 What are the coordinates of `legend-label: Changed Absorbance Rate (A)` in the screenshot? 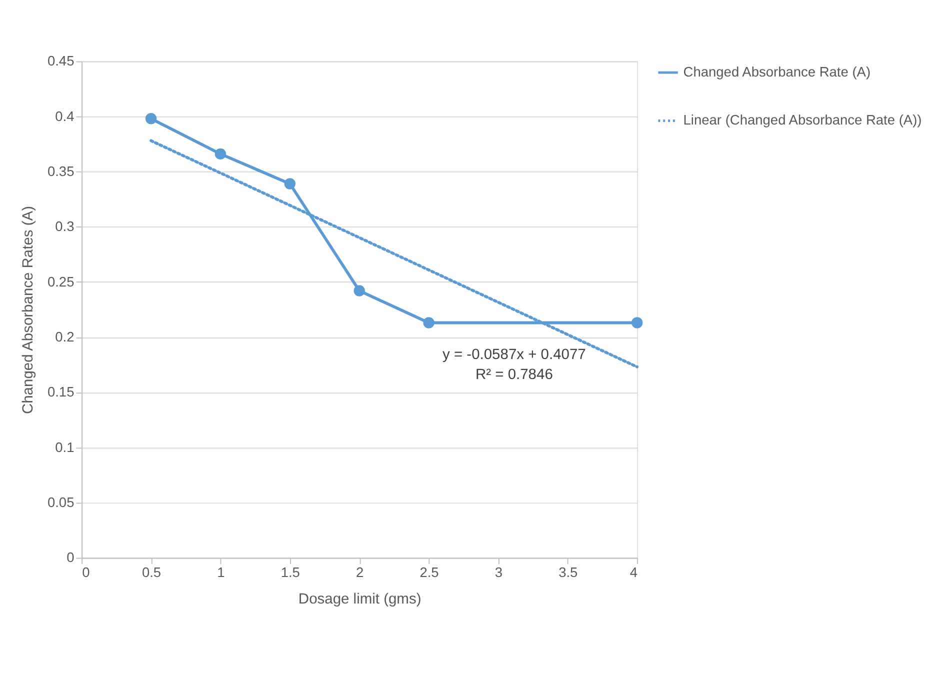 It's located at (777, 72).